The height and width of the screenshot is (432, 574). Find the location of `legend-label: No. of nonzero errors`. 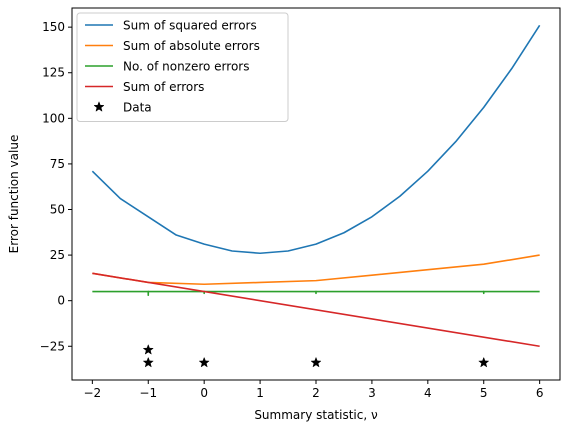

legend-label: No. of nonzero errors is located at coordinates (186, 67).